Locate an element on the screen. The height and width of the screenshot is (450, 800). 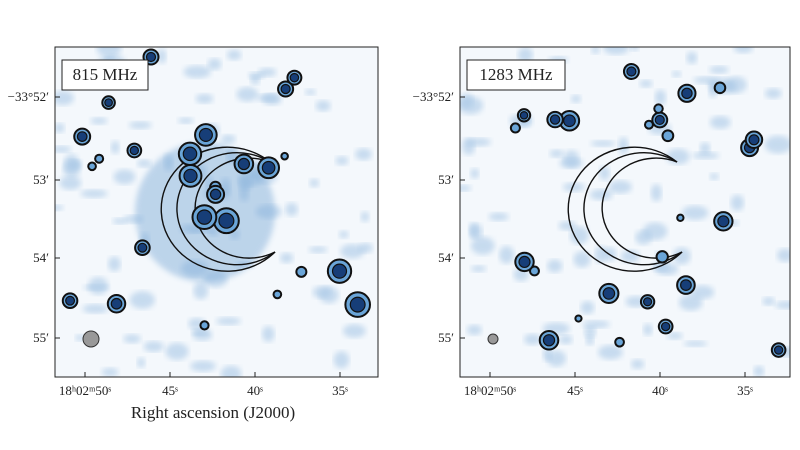
y-tick-label: 55′ is located at coordinates (446, 337).